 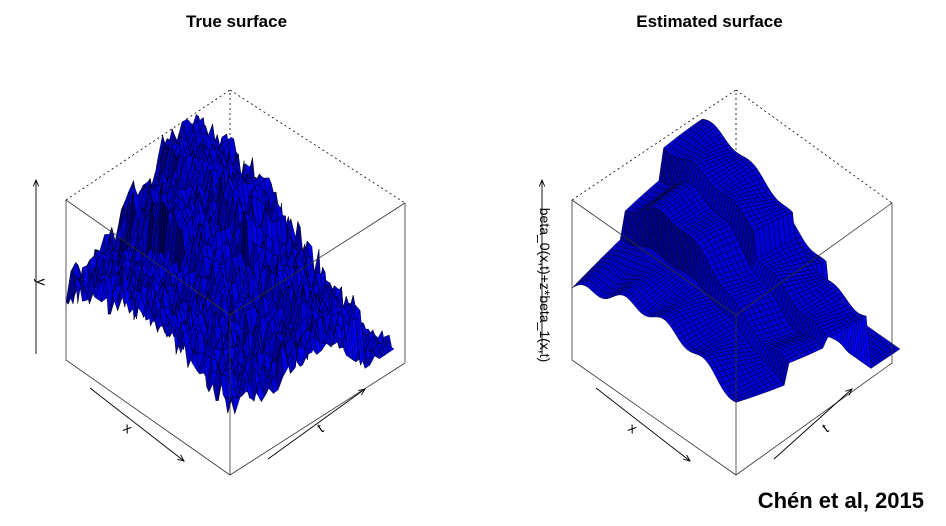 What do you see at coordinates (709, 21) in the screenshot?
I see `estimated-surface-title: Estimated surface` at bounding box center [709, 21].